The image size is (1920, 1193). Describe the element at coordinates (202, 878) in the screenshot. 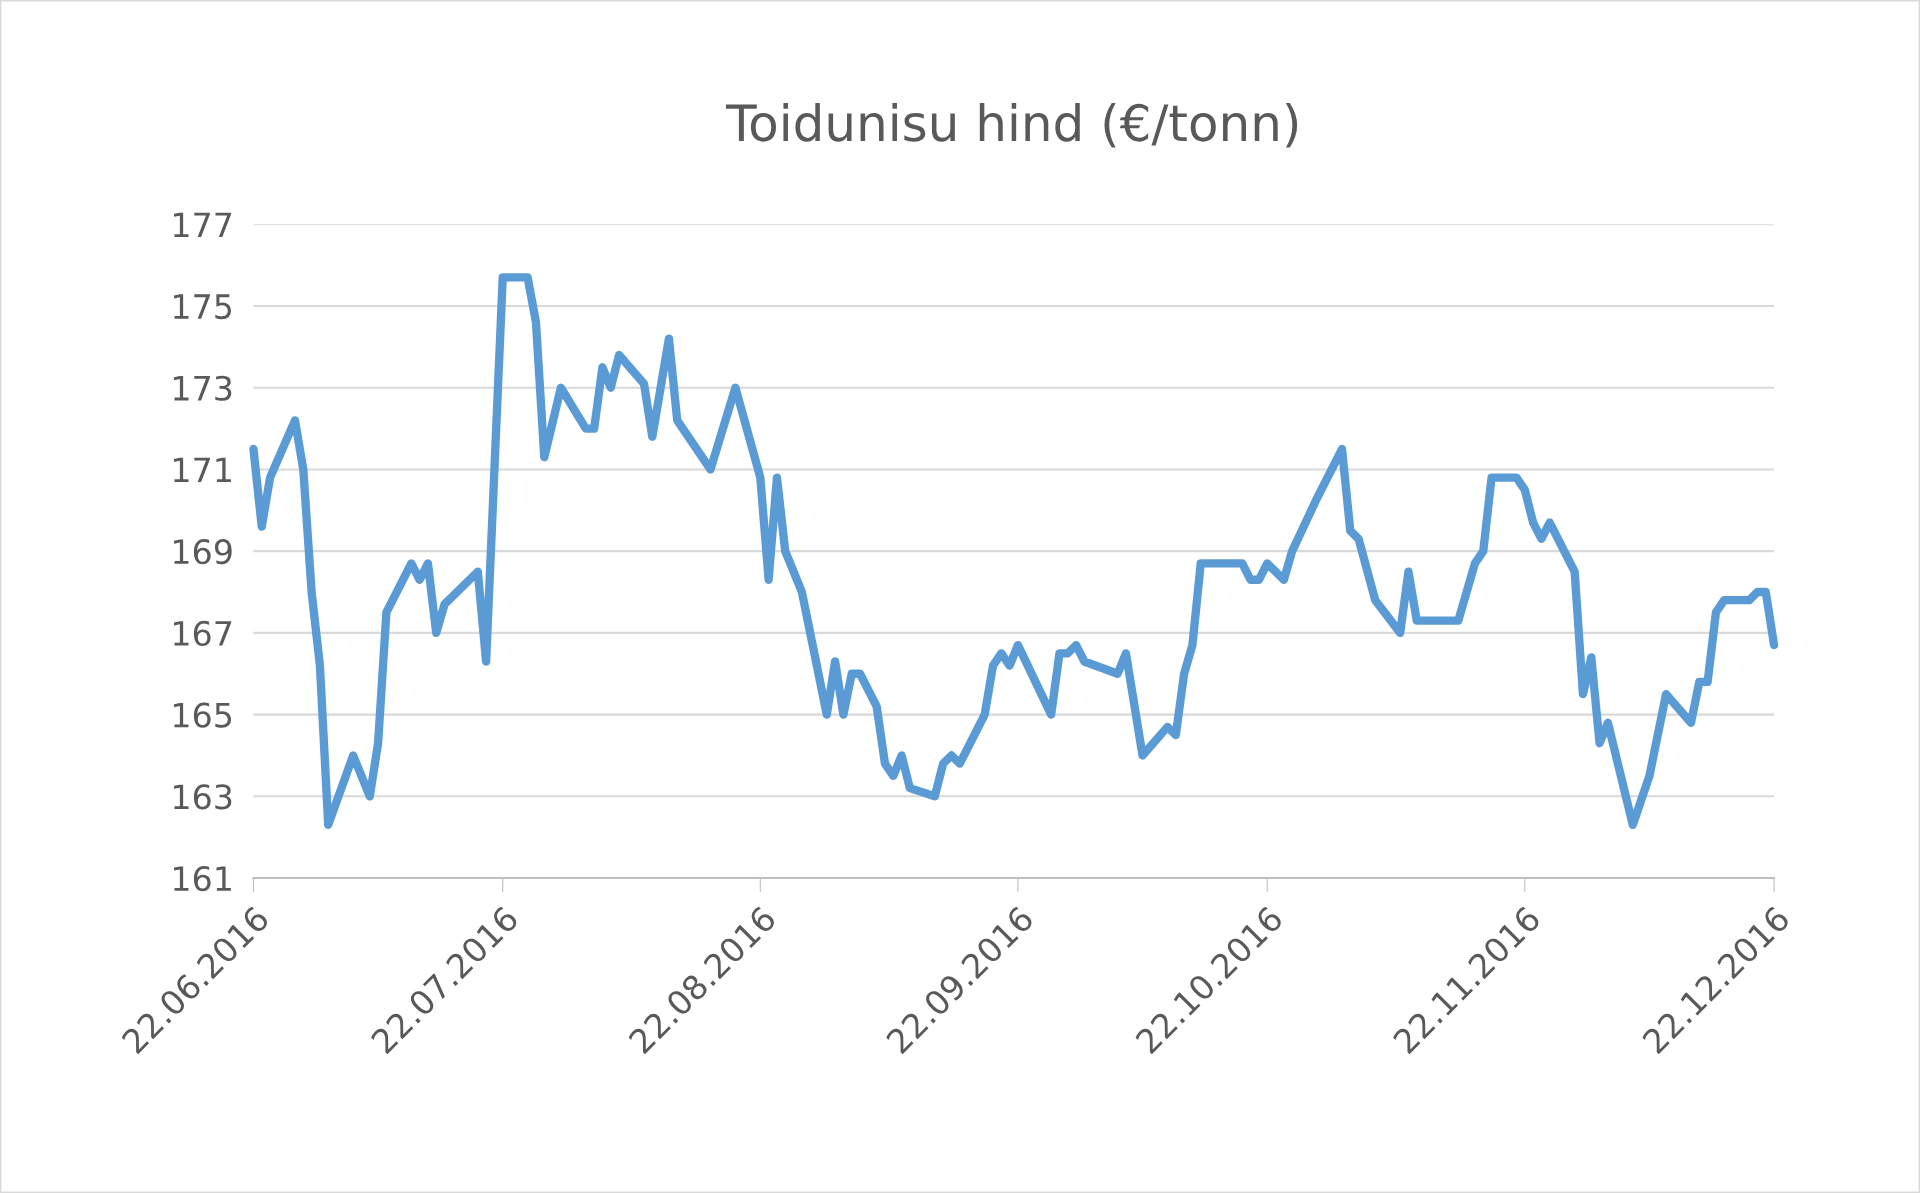

I see `y-tick-label: 161` at that location.